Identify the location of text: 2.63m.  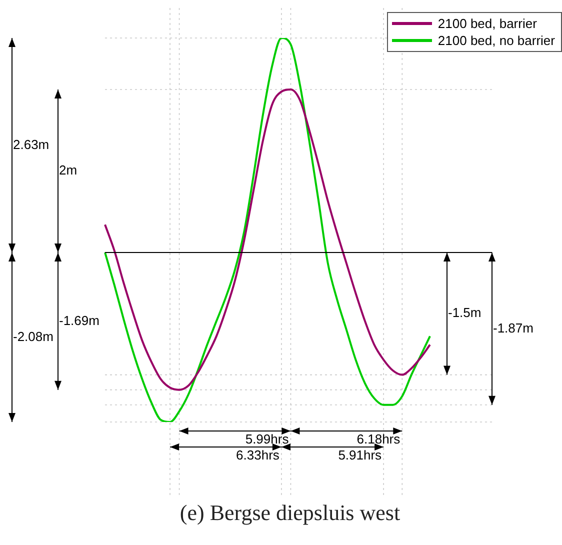
(31, 144).